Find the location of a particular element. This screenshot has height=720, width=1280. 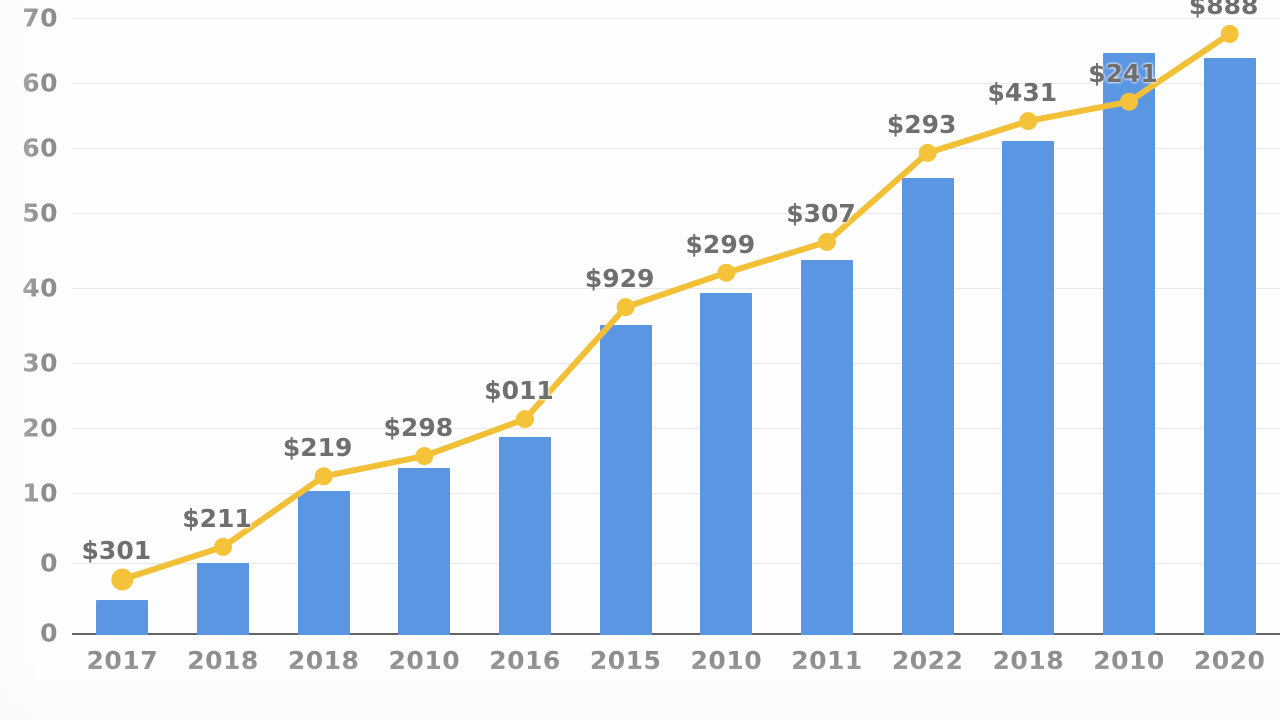

x-axis-tick-label: 2015 is located at coordinates (625, 660).